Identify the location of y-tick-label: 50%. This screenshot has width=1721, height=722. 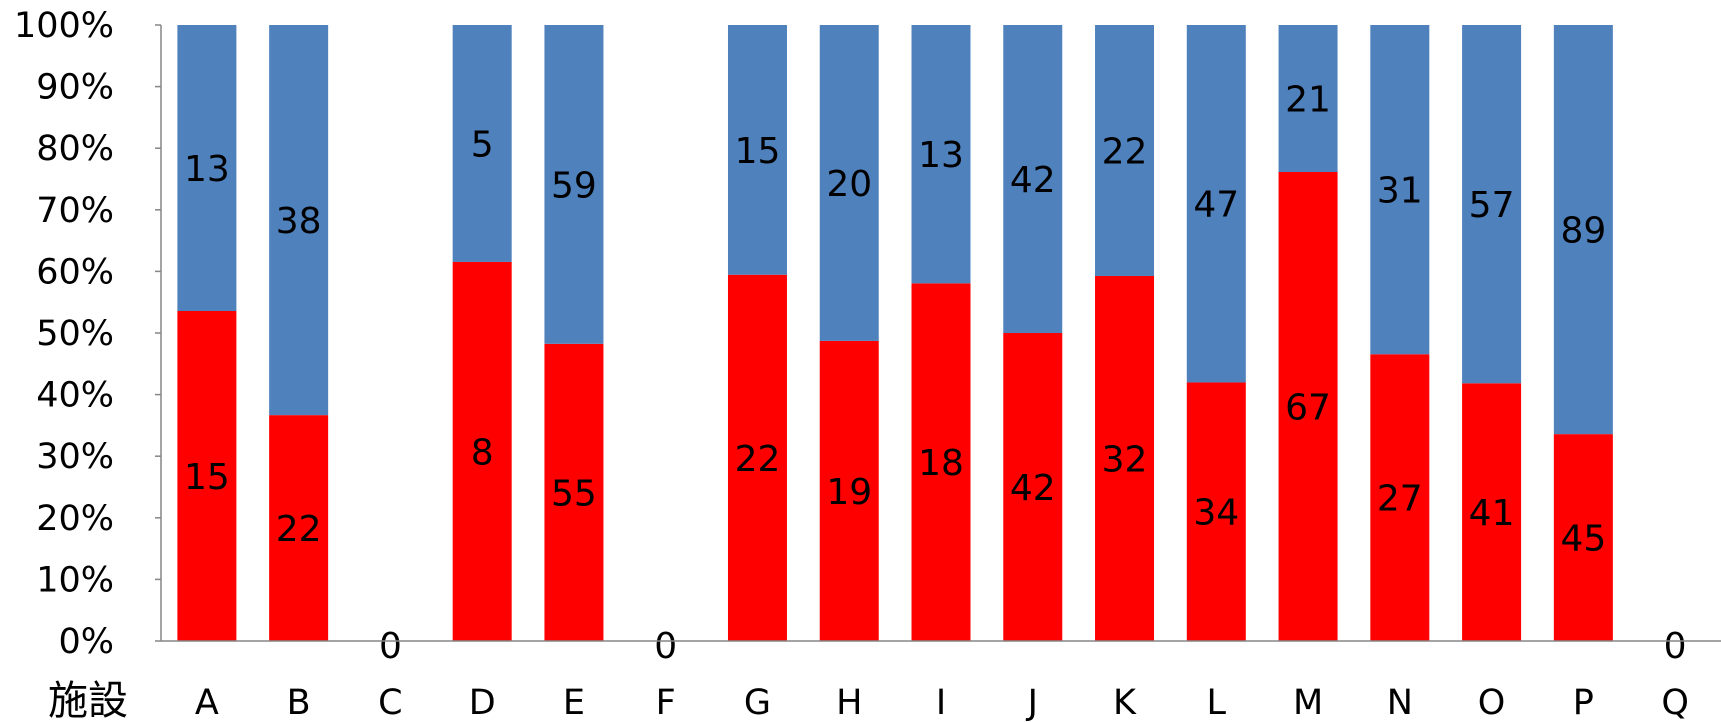
(75, 334).